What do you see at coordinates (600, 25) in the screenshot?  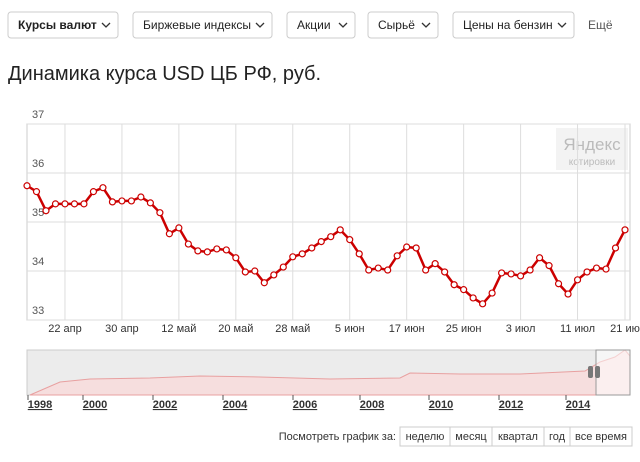 I see `more-link: Ещё` at bounding box center [600, 25].